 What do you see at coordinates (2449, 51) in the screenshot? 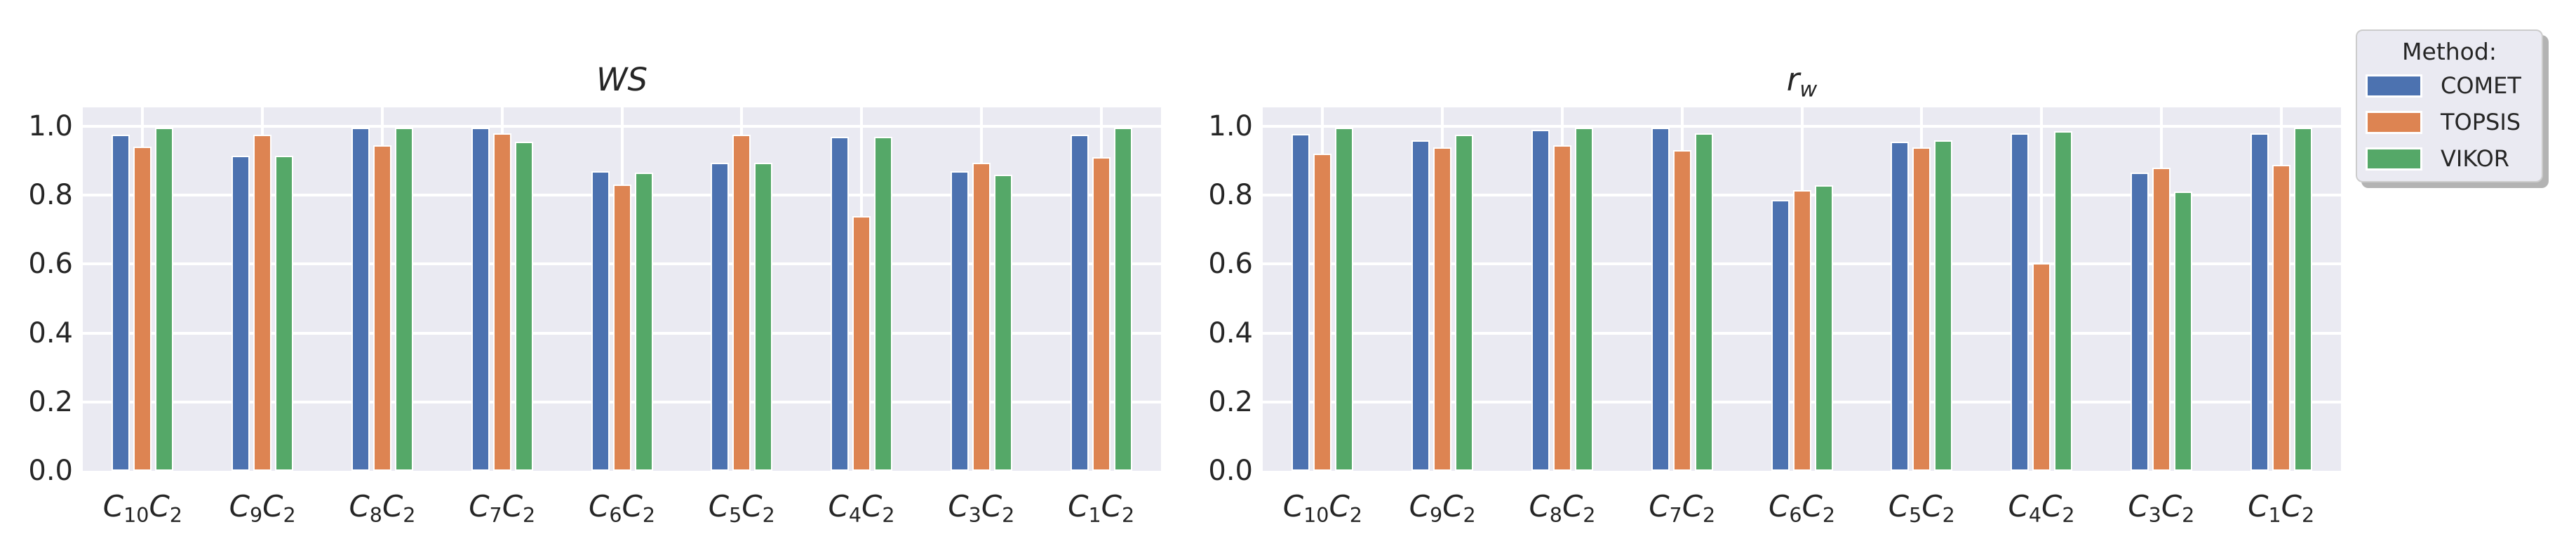
I see `legend-title: Method:` at bounding box center [2449, 51].